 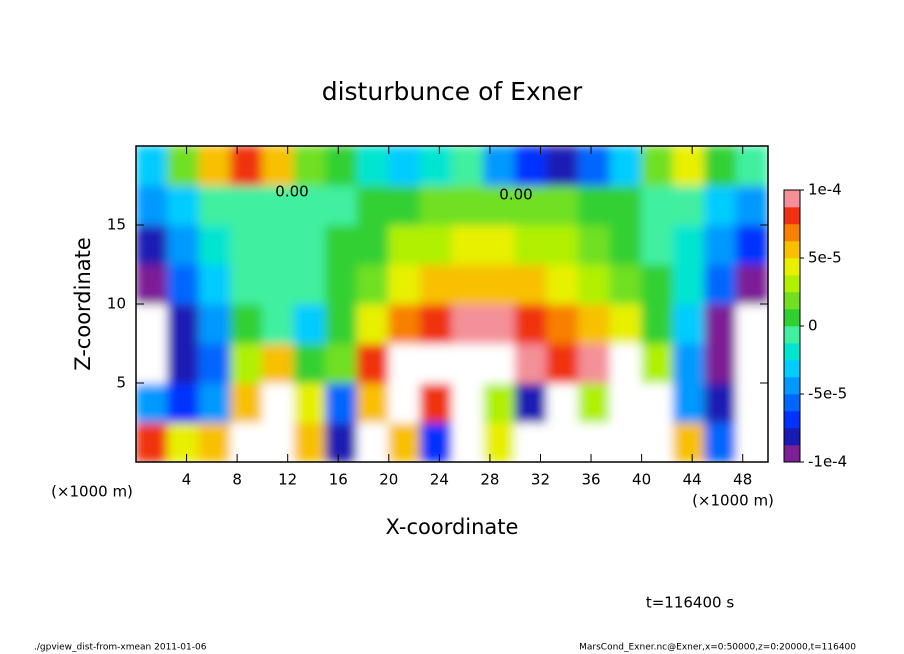 What do you see at coordinates (825, 258) in the screenshot?
I see `colorbar-tick-label: 5e-5` at bounding box center [825, 258].